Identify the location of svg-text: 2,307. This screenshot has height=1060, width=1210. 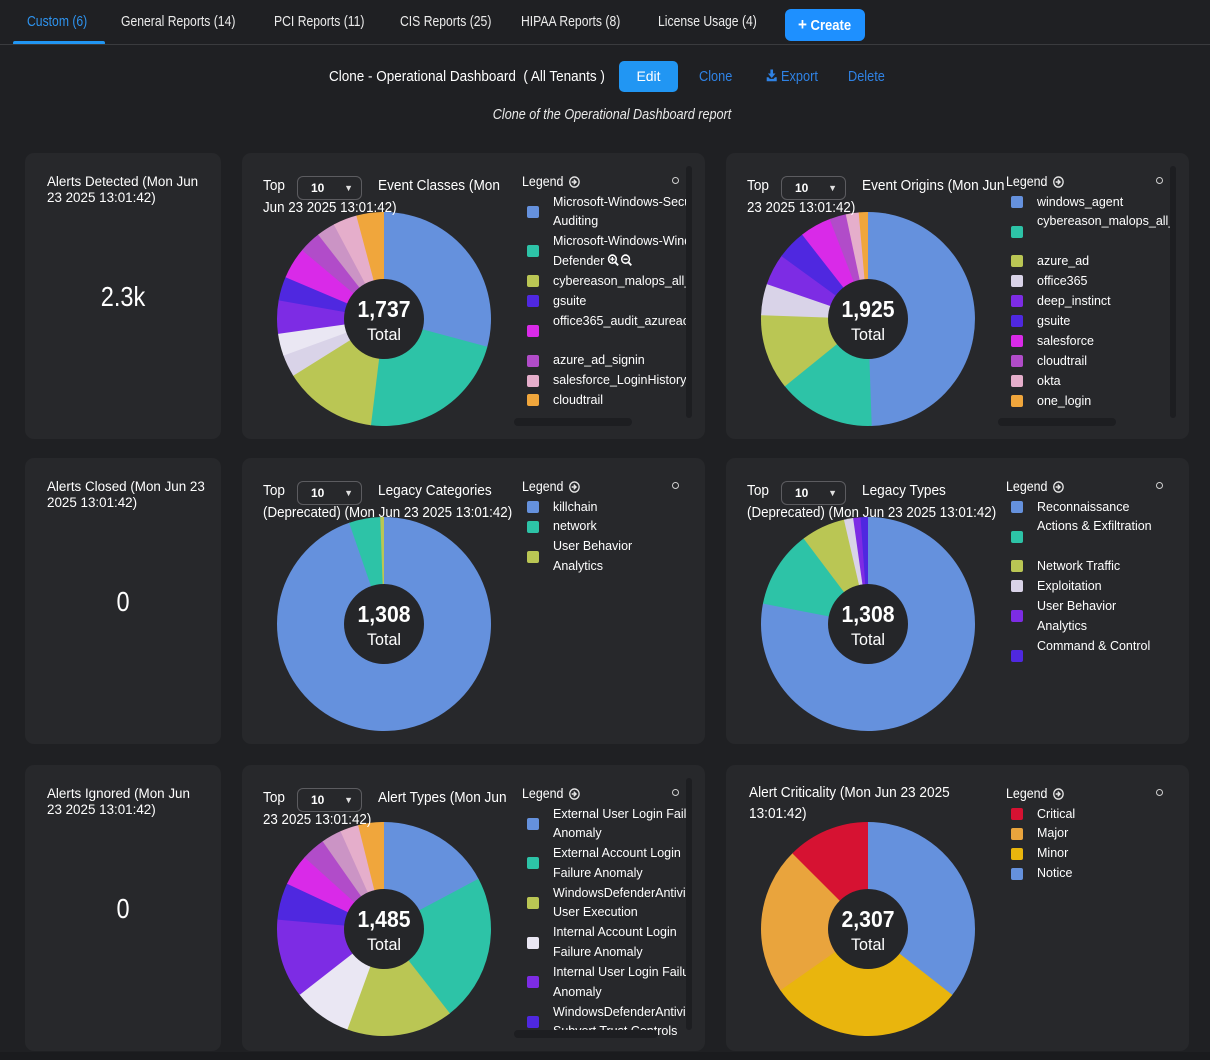
(868, 919).